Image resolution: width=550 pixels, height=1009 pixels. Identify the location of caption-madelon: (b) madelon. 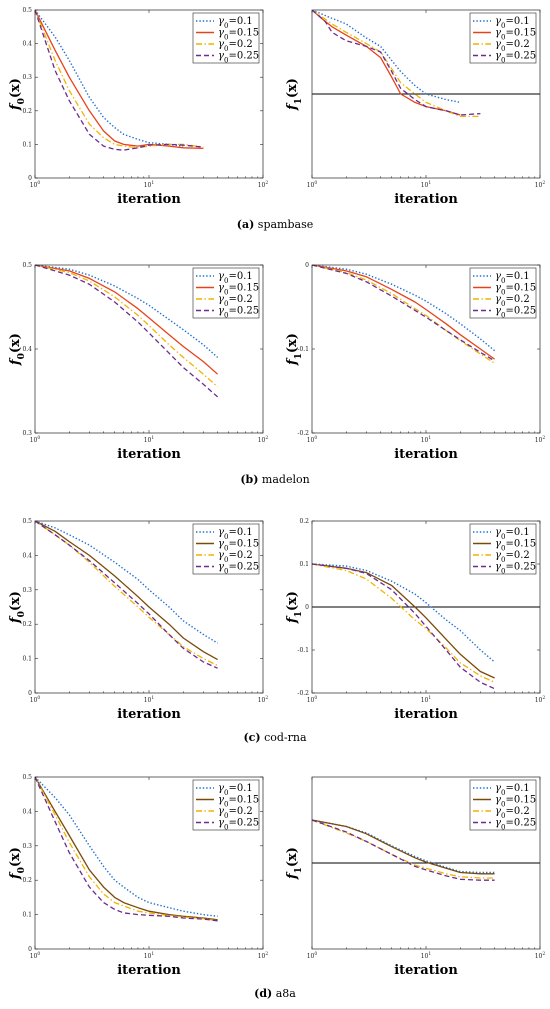
(274, 479).